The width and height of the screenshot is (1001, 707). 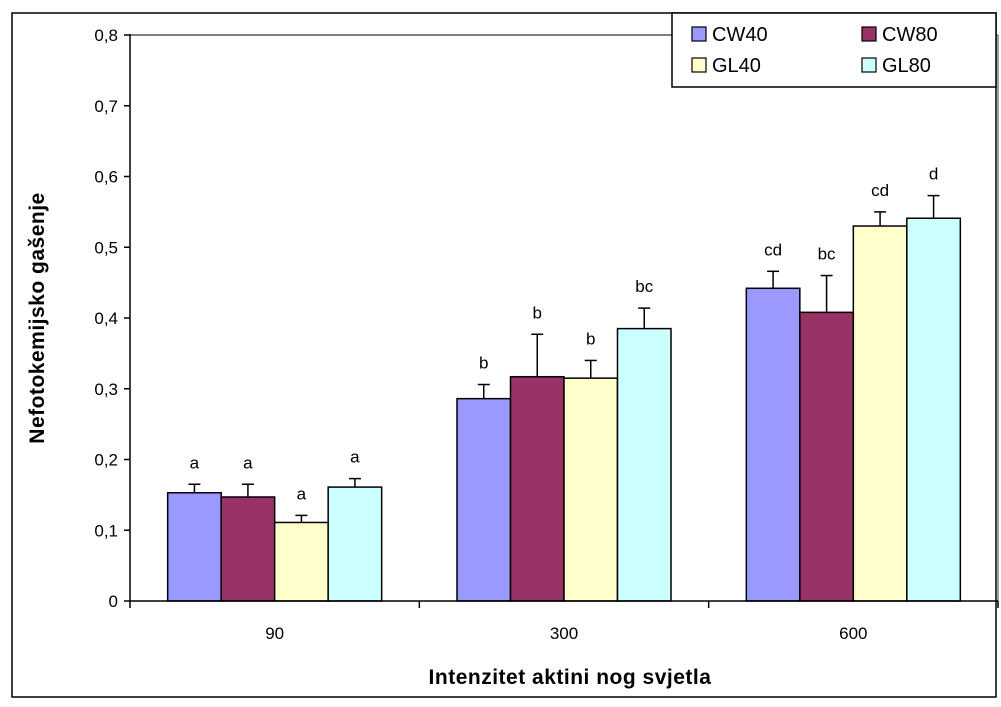 I want to click on significance-label-gl40-90: a, so click(x=302, y=493).